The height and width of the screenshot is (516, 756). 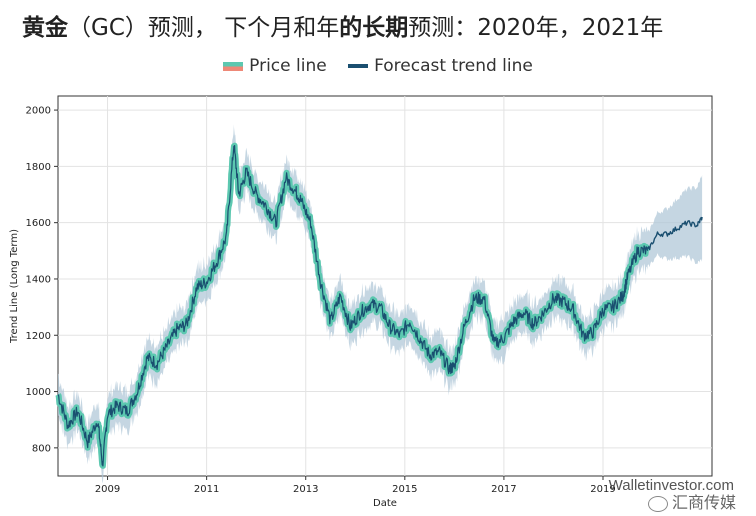 What do you see at coordinates (38, 111) in the screenshot?
I see `y-tick-label: 2000` at bounding box center [38, 111].